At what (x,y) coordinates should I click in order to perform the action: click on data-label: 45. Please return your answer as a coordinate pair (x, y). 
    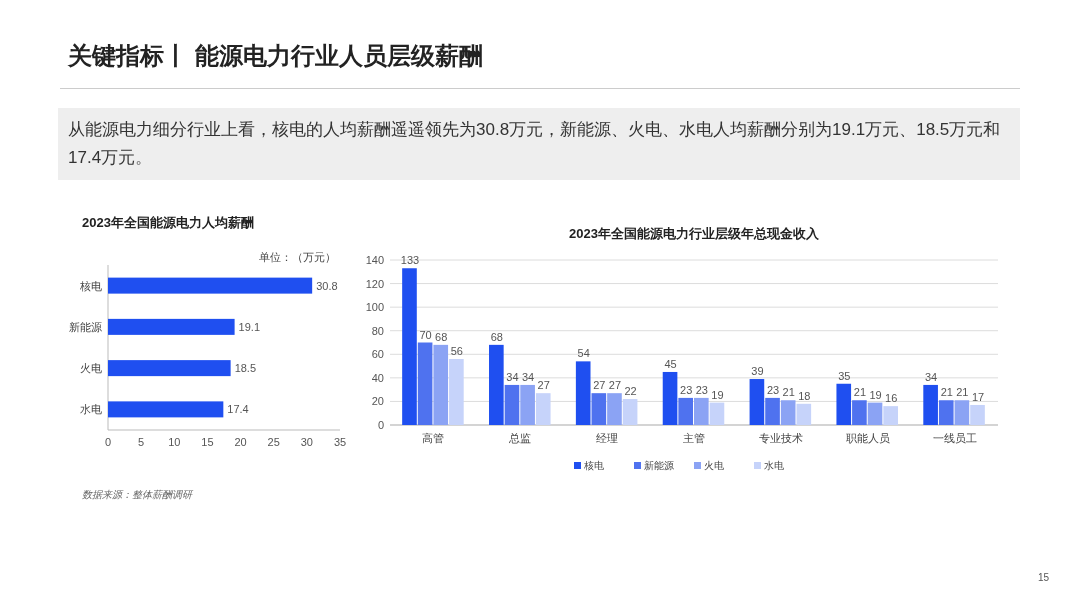
    Looking at the image, I should click on (670, 363).